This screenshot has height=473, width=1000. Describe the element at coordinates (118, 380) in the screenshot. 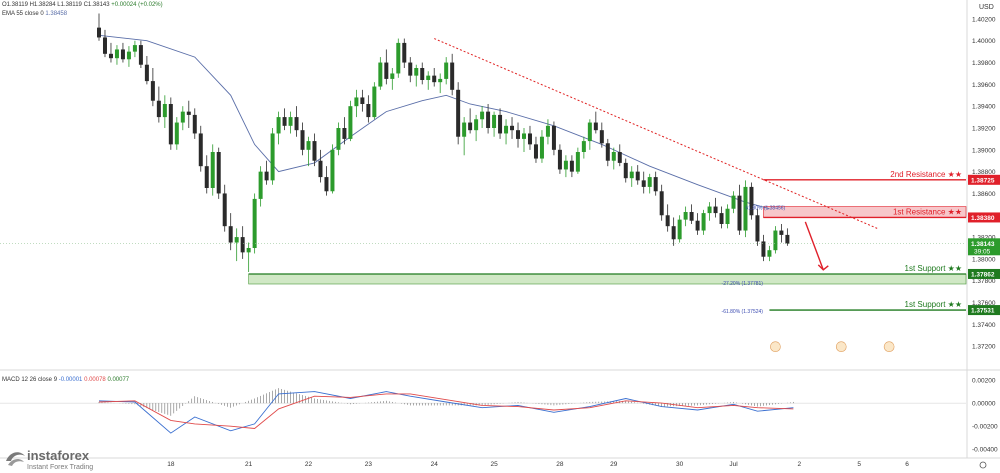

I see `macd-value-3: 0.00077` at that location.